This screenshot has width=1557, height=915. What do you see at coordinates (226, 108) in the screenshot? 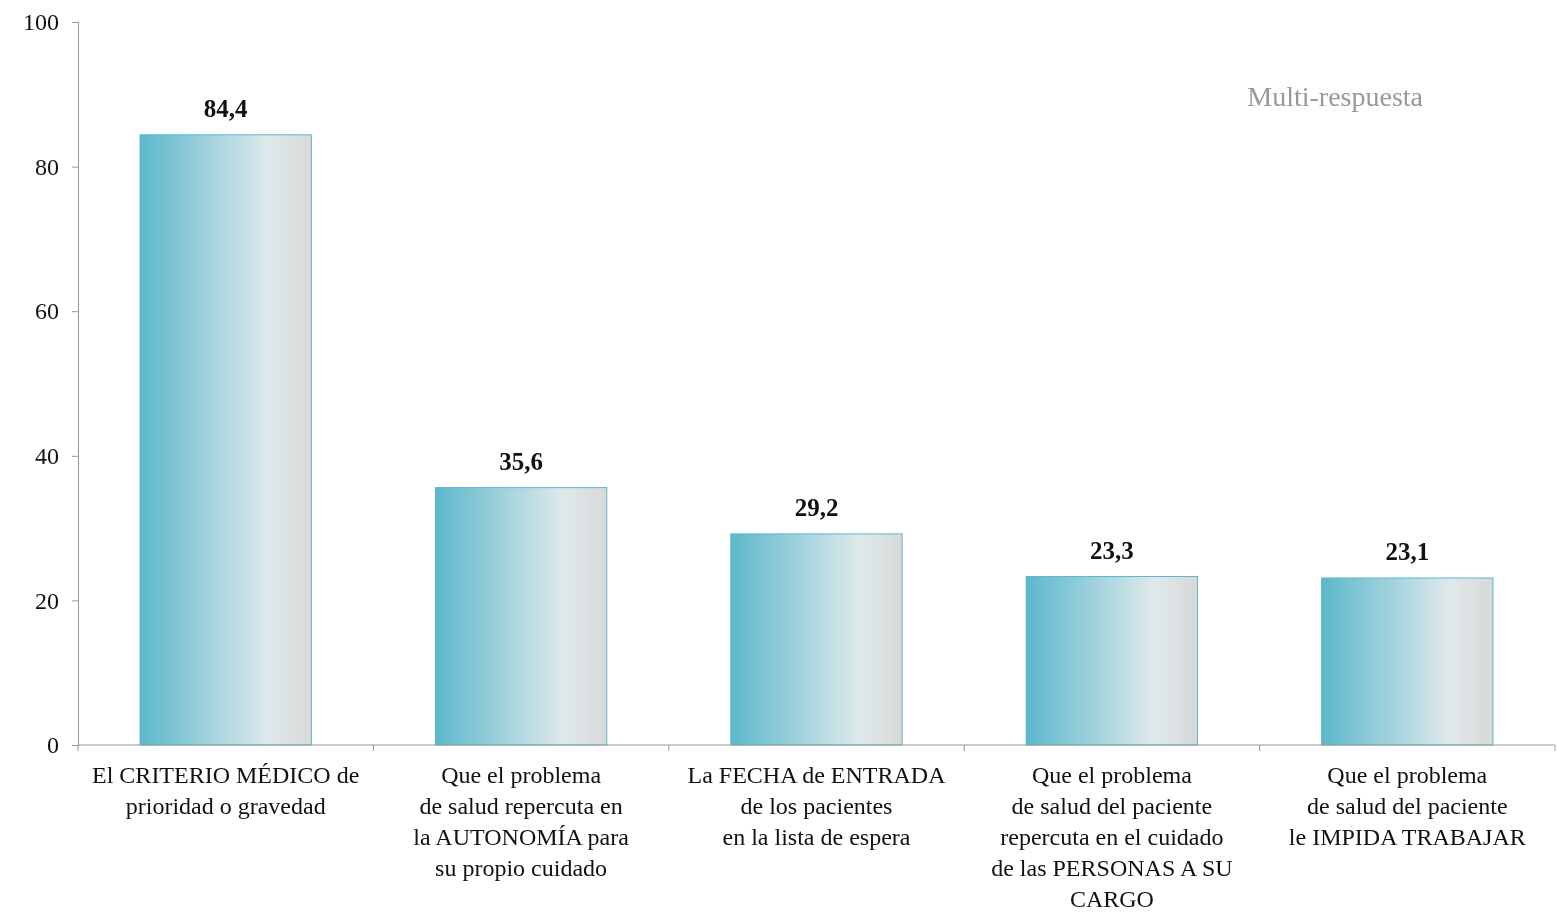
I see `data-label: 84,4` at bounding box center [226, 108].